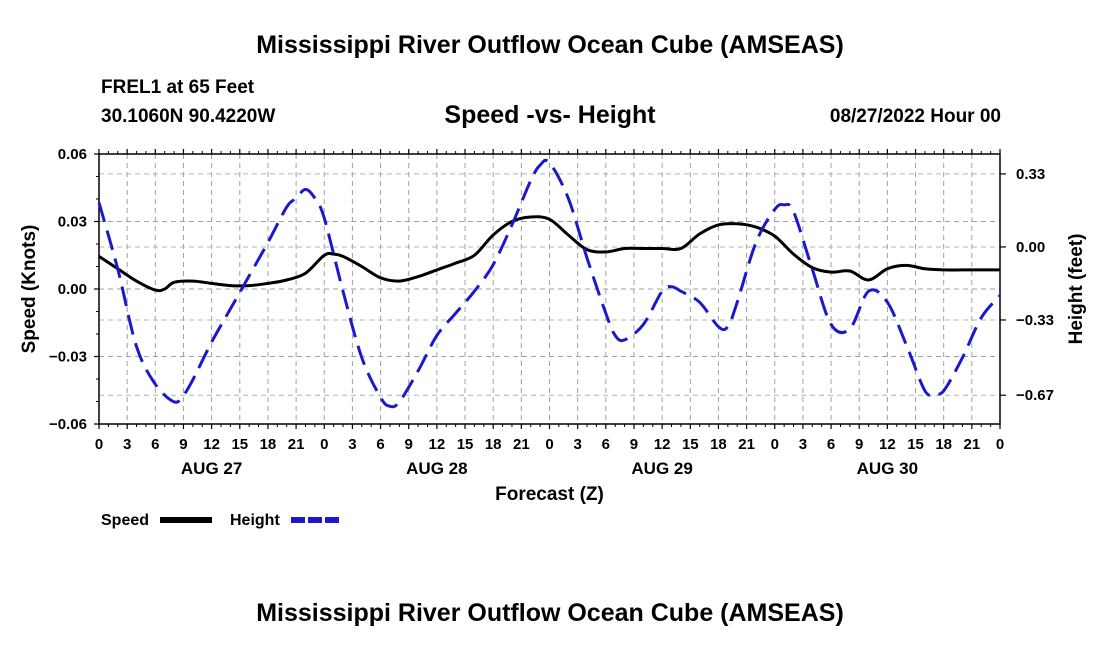 Image resolution: width=1100 pixels, height=650 pixels. What do you see at coordinates (1030, 174) in the screenshot?
I see `y-tick-label-right: 0.33` at bounding box center [1030, 174].